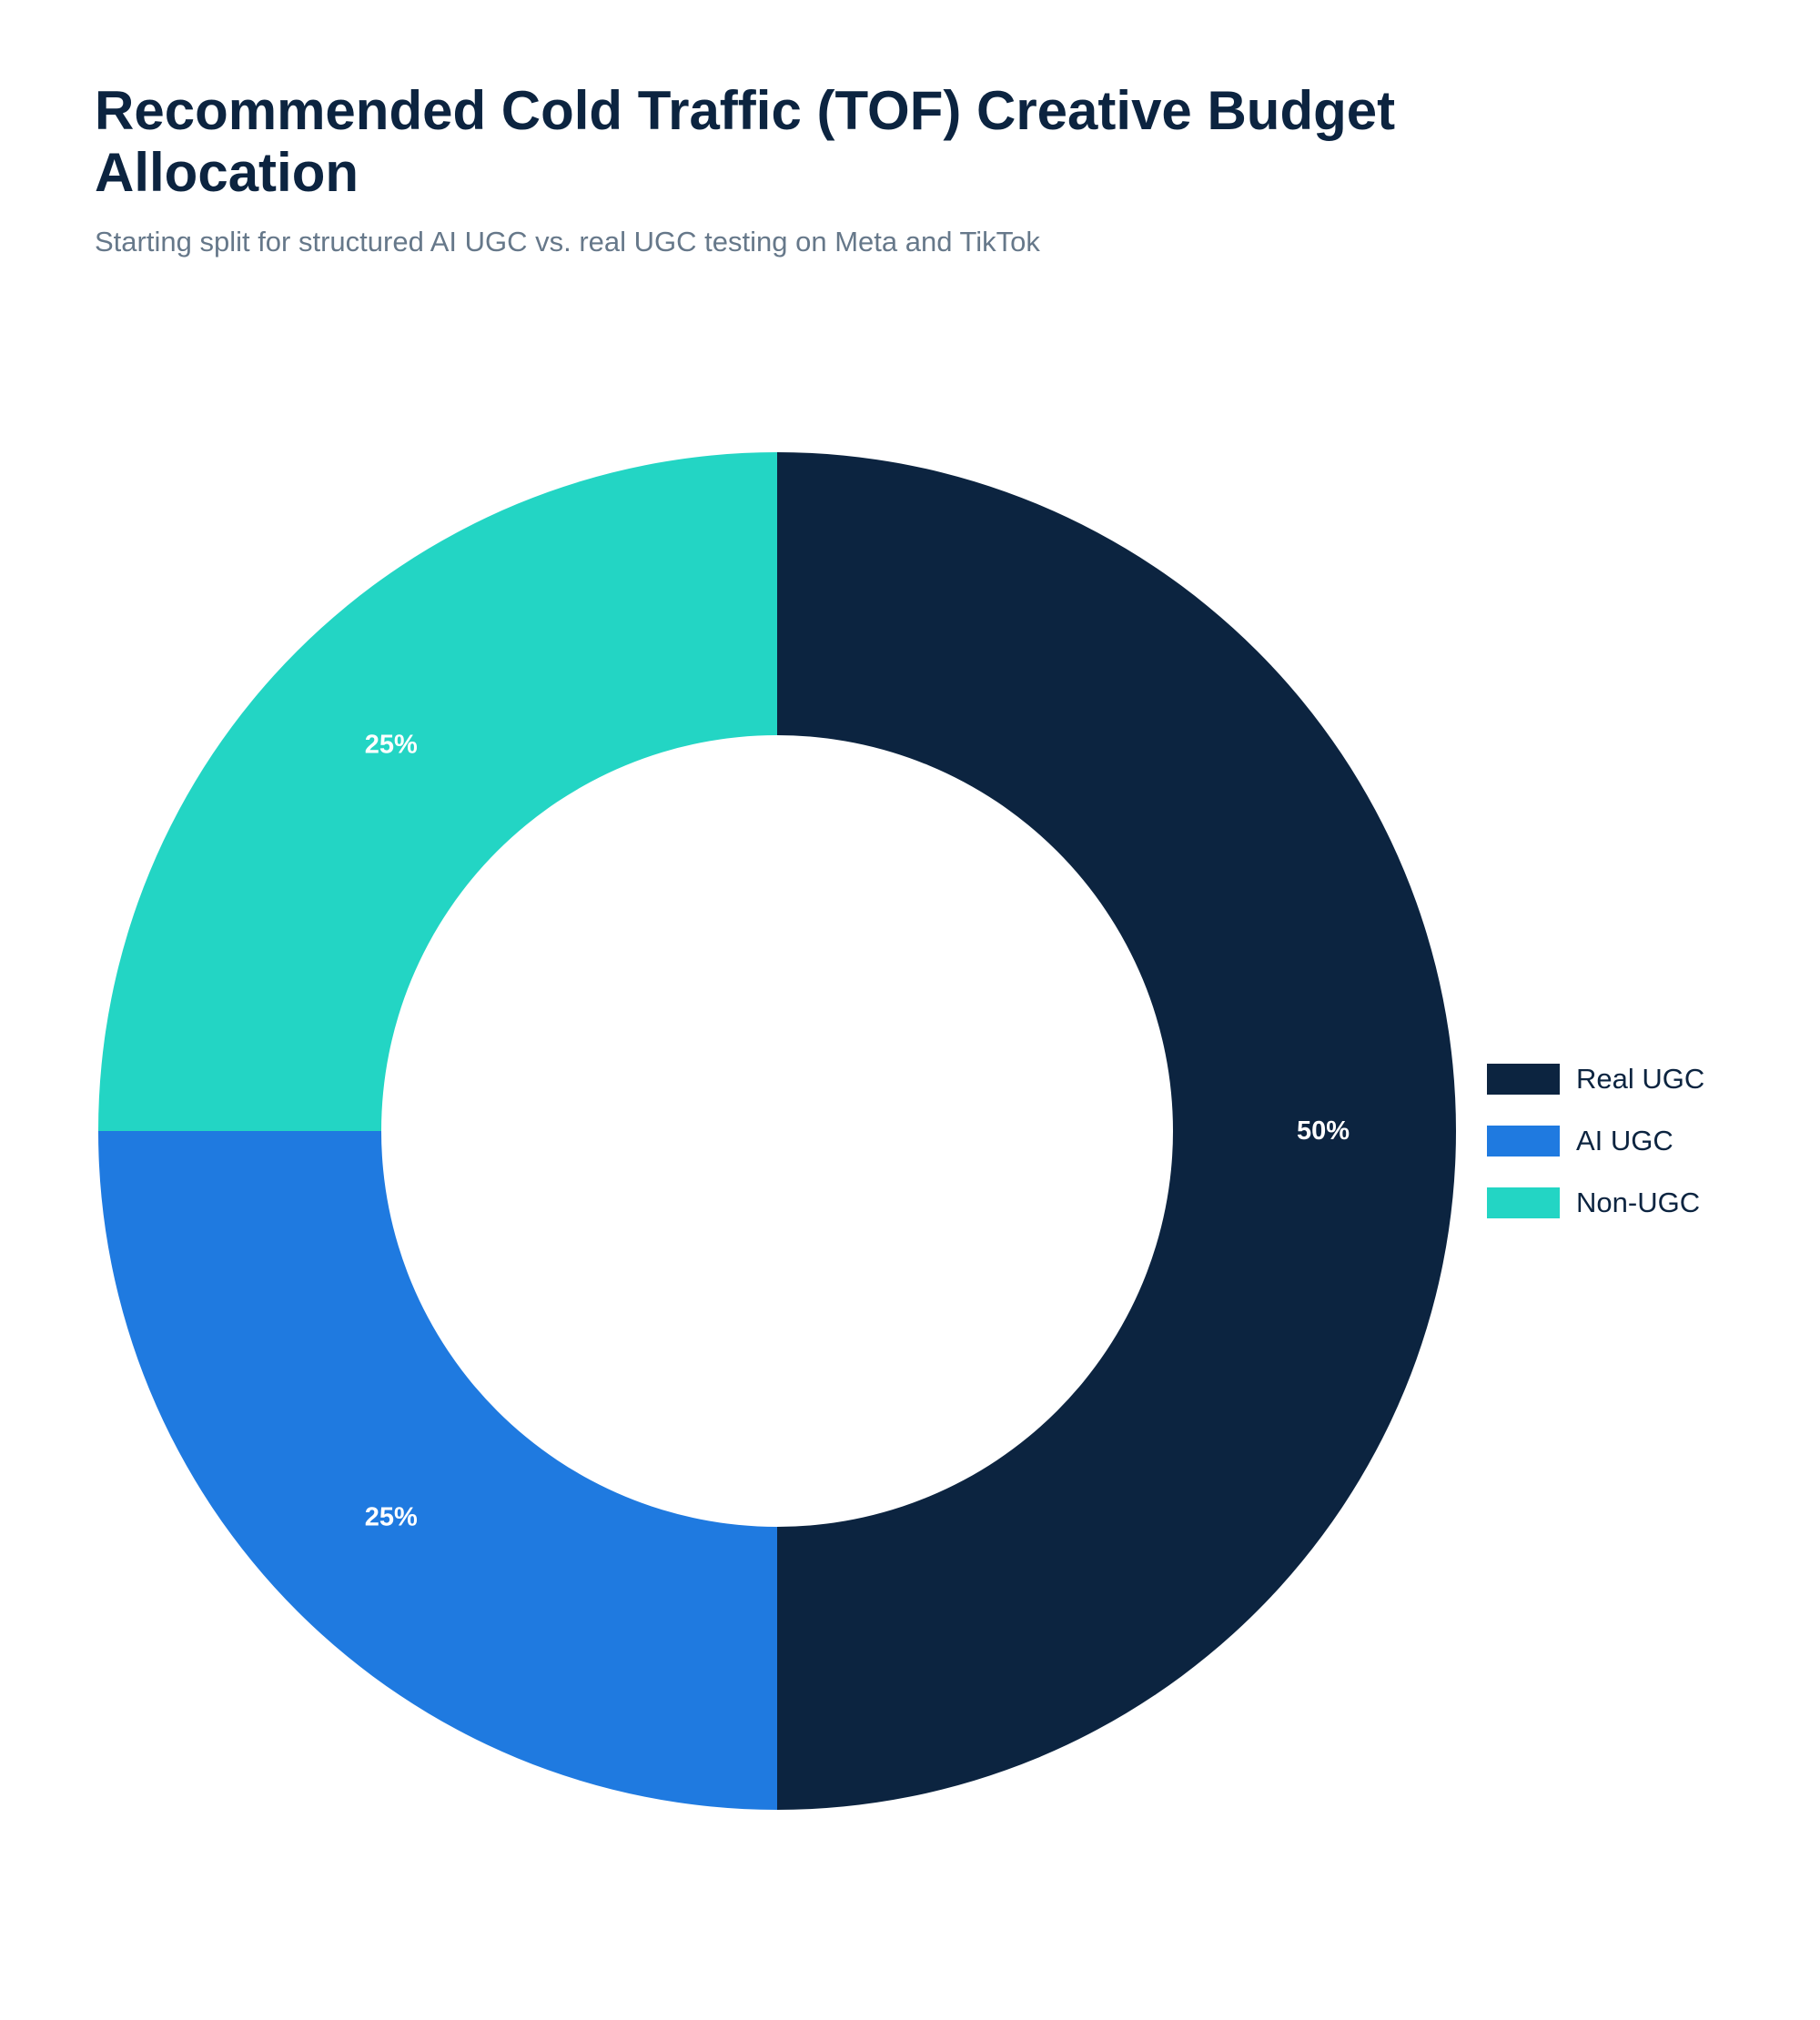 The height and width of the screenshot is (2020, 1820). I want to click on chart-legend: Real UGC AI UGC Non-UGC, so click(1596, 1141).